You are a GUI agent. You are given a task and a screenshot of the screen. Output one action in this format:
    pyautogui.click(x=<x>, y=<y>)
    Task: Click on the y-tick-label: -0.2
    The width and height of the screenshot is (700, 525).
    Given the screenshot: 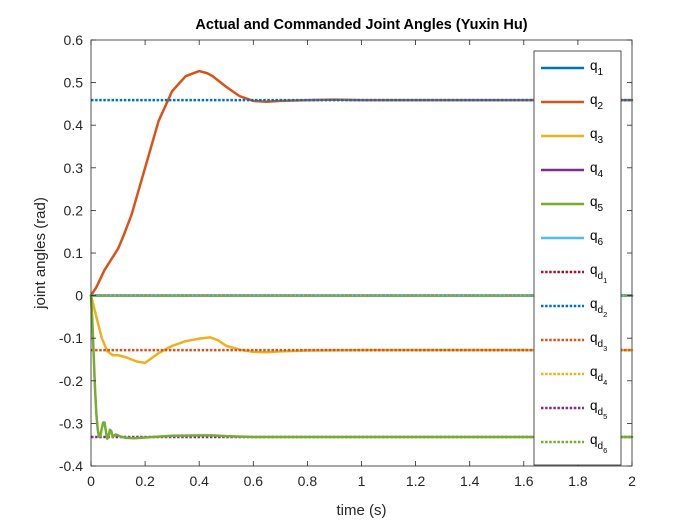 What is the action you would take?
    pyautogui.click(x=71, y=381)
    